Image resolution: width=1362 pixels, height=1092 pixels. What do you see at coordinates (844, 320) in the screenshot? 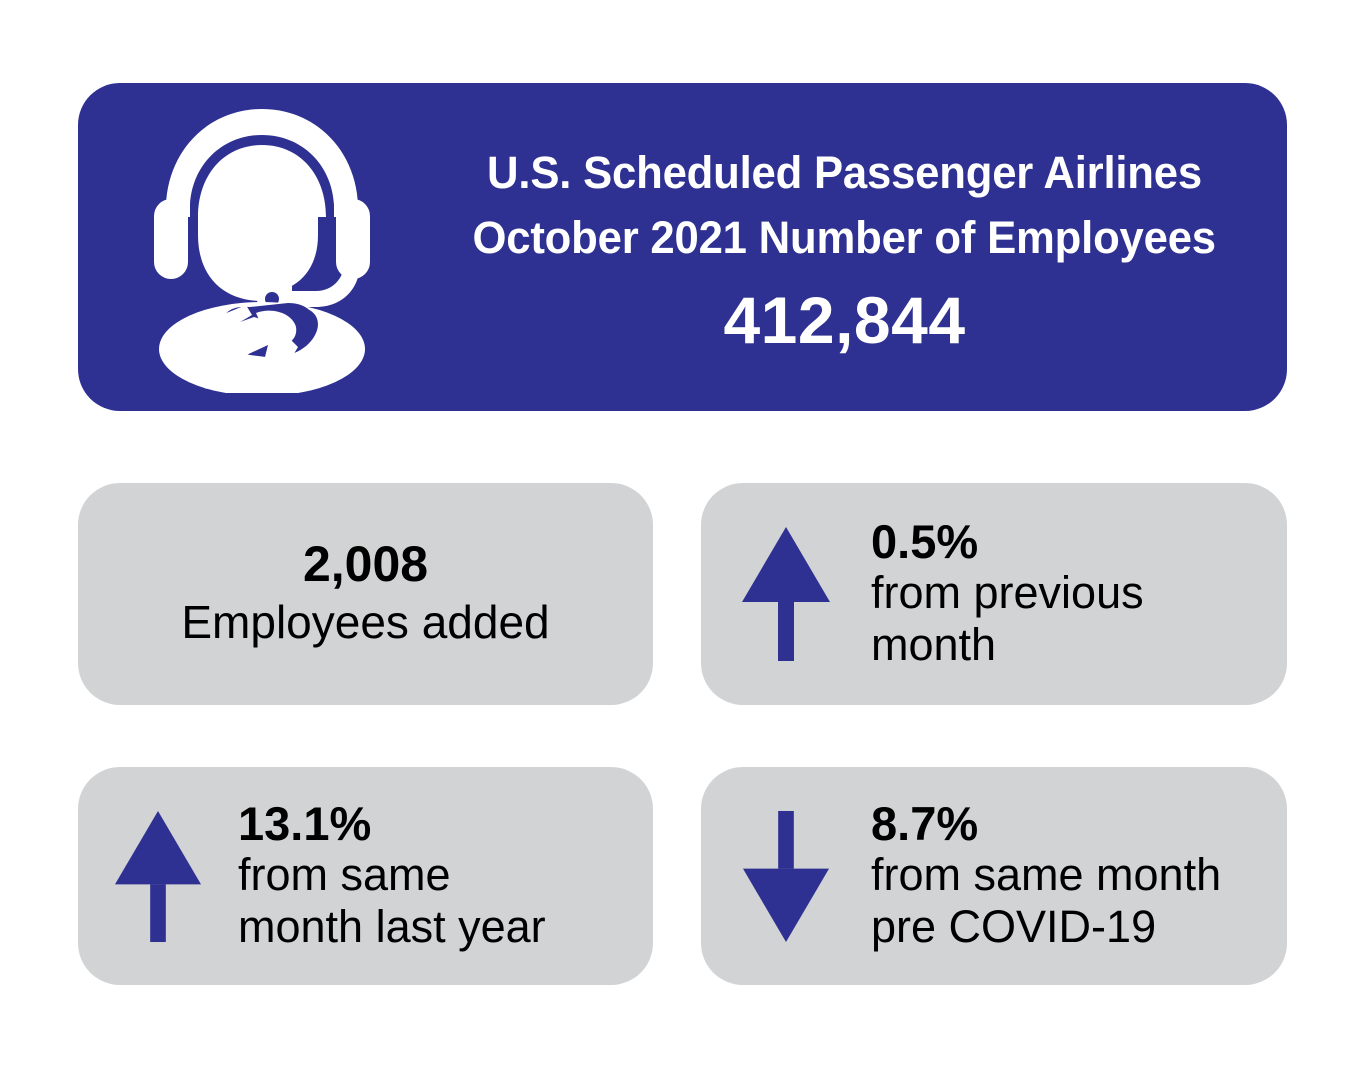
I see `header-employee-count: 412,844` at bounding box center [844, 320].